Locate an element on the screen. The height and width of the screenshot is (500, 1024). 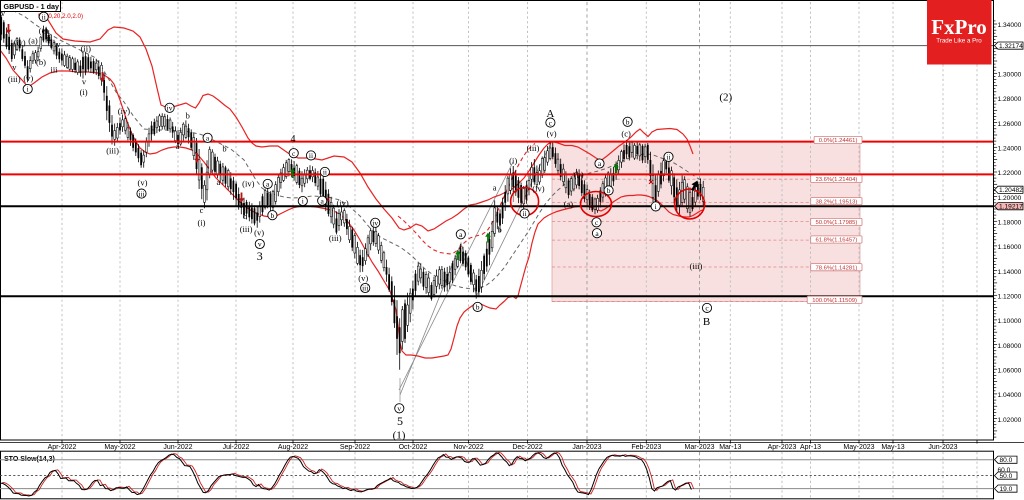
svg-text: 19.0 is located at coordinates (1006, 489).